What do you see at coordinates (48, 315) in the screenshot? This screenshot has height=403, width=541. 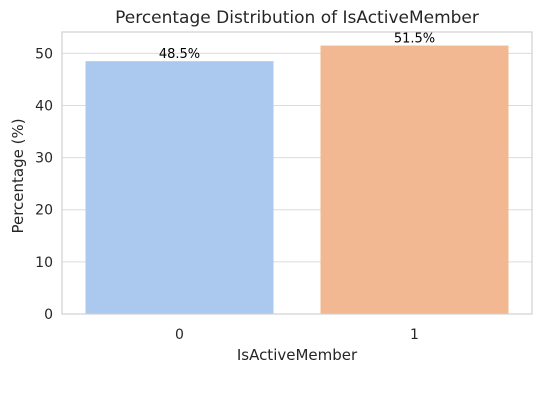 I see `y-tick-label: 0` at bounding box center [48, 315].